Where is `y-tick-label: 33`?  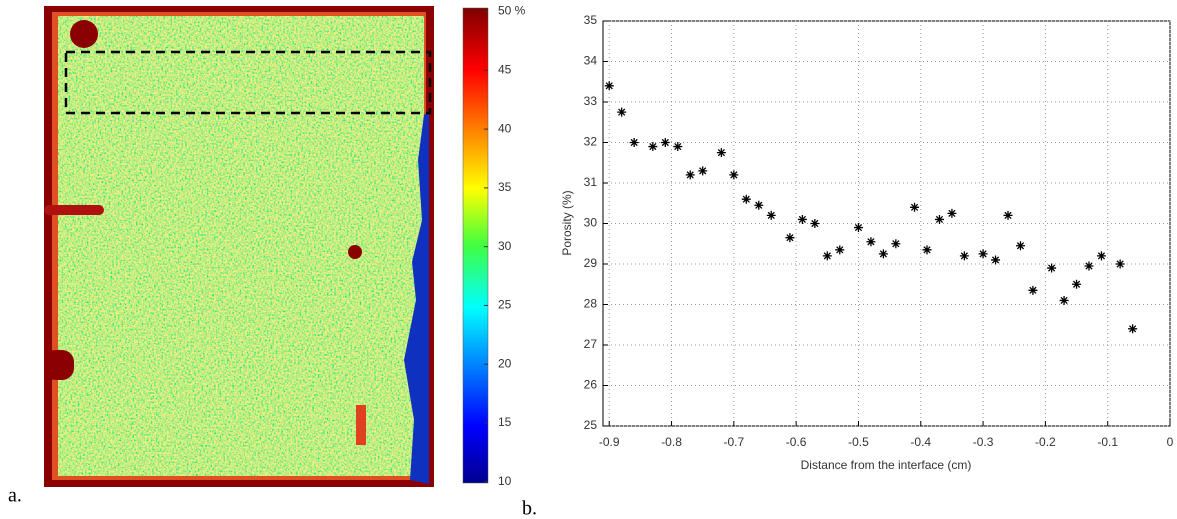 y-tick-label: 33 is located at coordinates (591, 101).